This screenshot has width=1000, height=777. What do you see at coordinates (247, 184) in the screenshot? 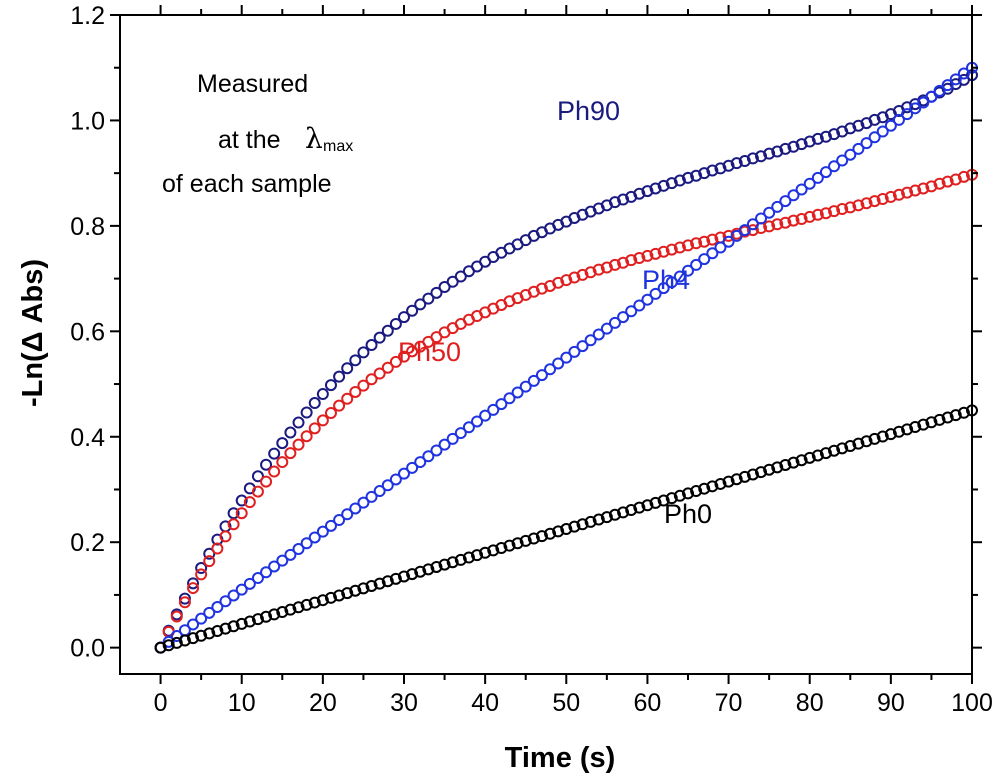
I see `annotation-line3: of each sample` at bounding box center [247, 184].